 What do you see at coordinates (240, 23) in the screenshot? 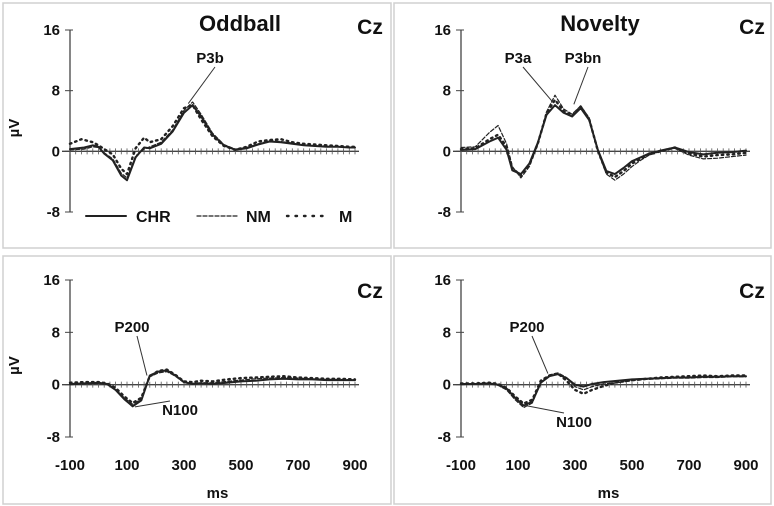
I see `chart-title: Oddball` at bounding box center [240, 23].